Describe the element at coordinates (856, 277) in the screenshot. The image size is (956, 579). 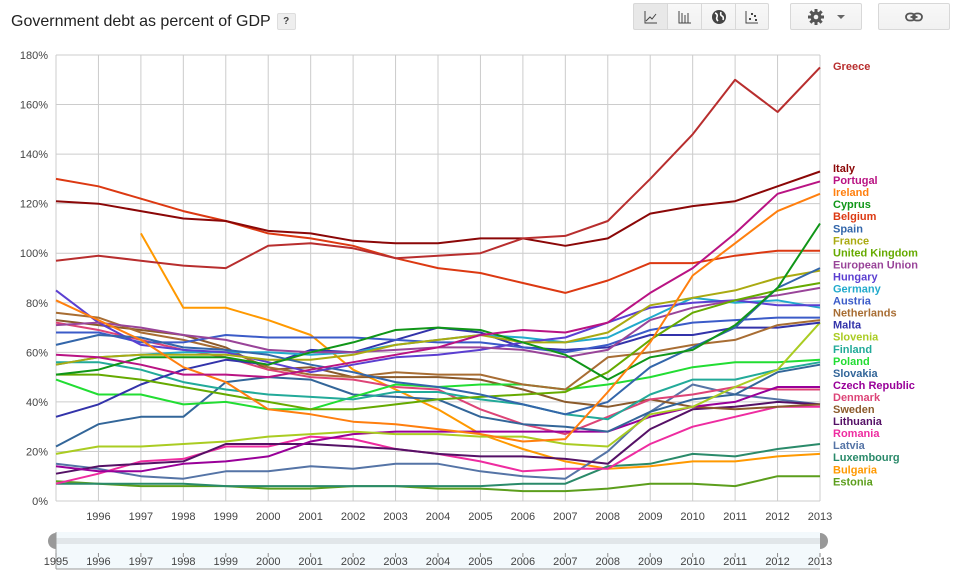
I see `legend-item-hungary: Hungary` at that location.